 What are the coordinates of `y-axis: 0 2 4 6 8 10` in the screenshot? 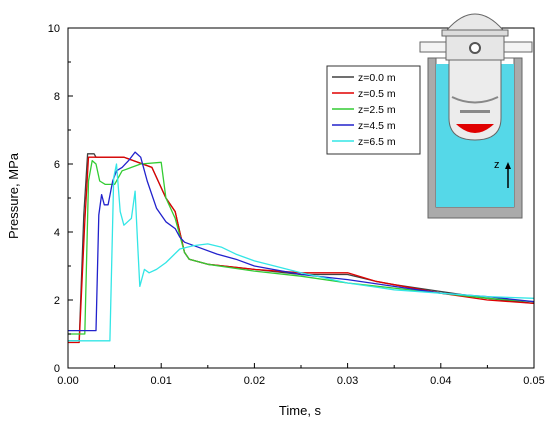 It's located at (60, 199).